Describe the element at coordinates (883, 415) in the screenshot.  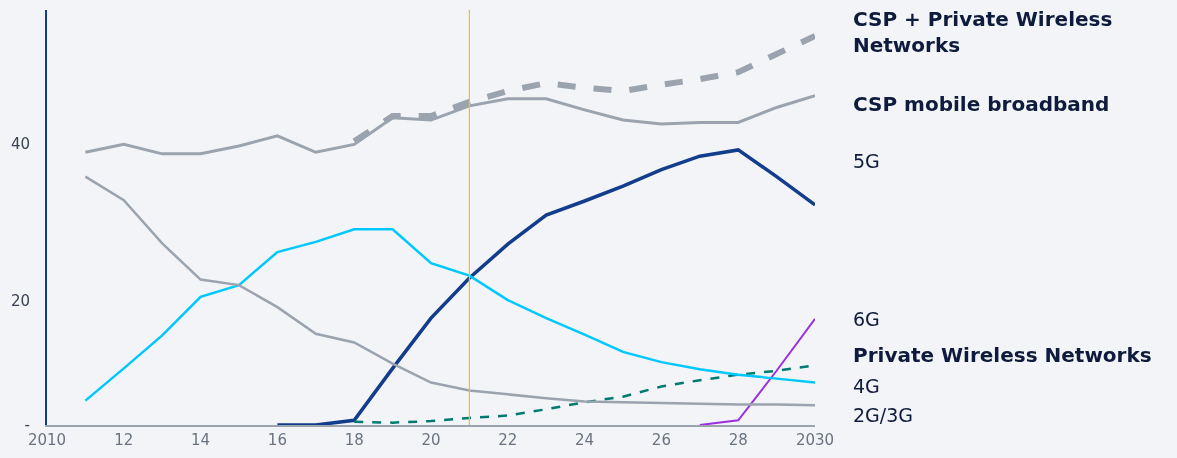
I see `text: 2G/3G` at that location.